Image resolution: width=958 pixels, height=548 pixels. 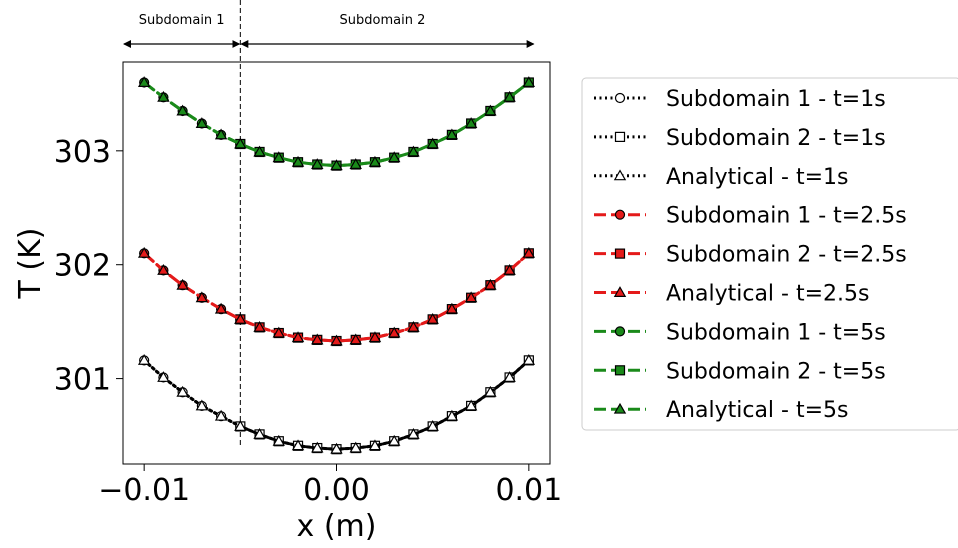 I want to click on legend-label: Analytical - t=2.5s, so click(x=767, y=294).